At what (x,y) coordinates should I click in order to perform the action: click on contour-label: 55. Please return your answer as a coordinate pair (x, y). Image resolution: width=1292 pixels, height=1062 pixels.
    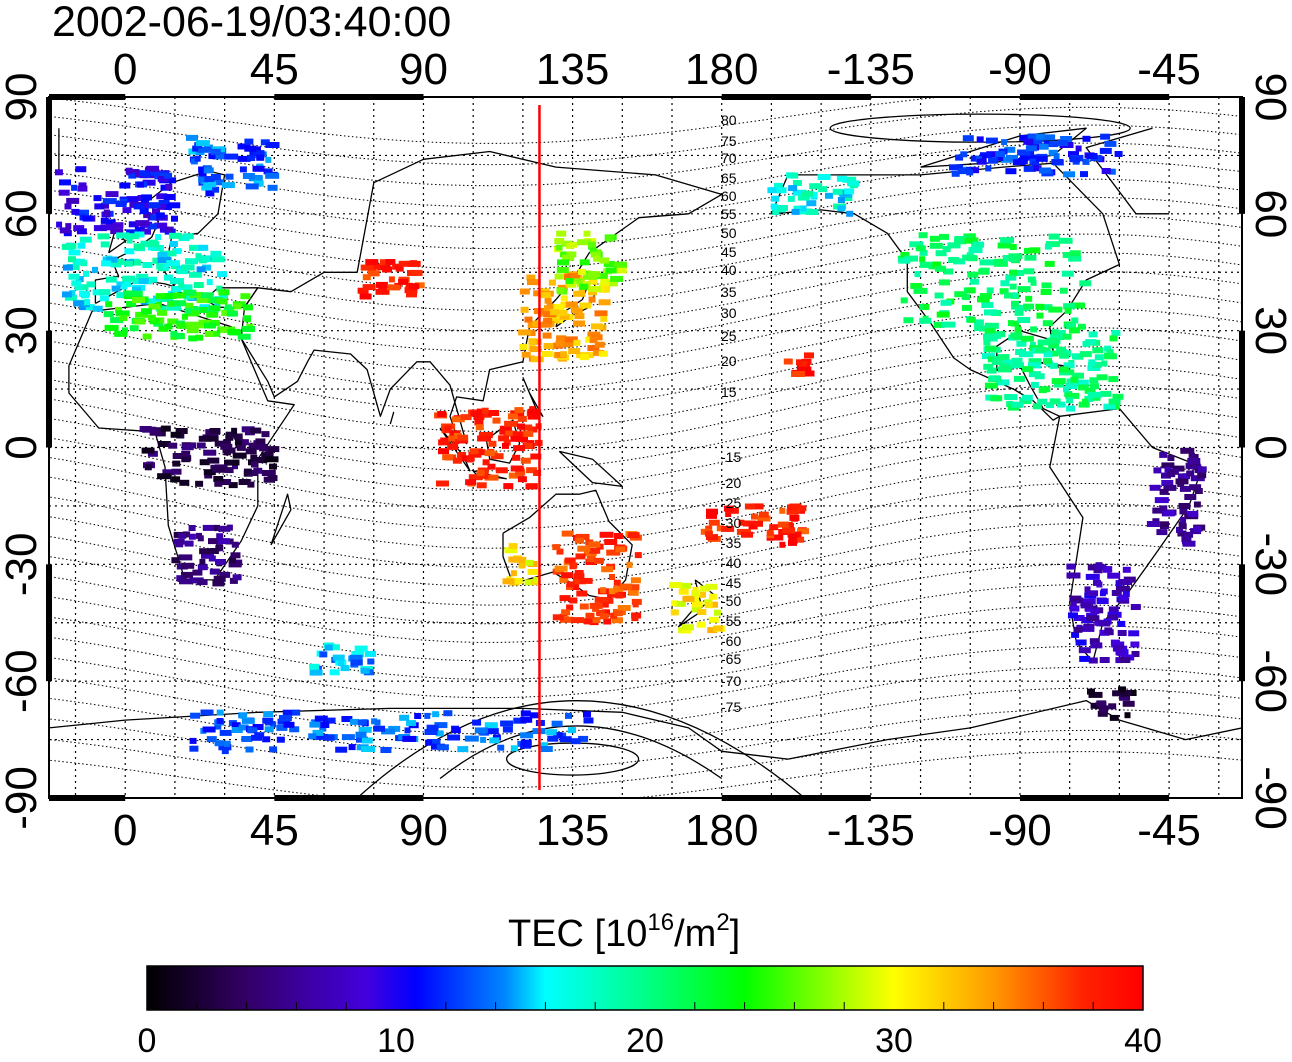
    Looking at the image, I should click on (729, 214).